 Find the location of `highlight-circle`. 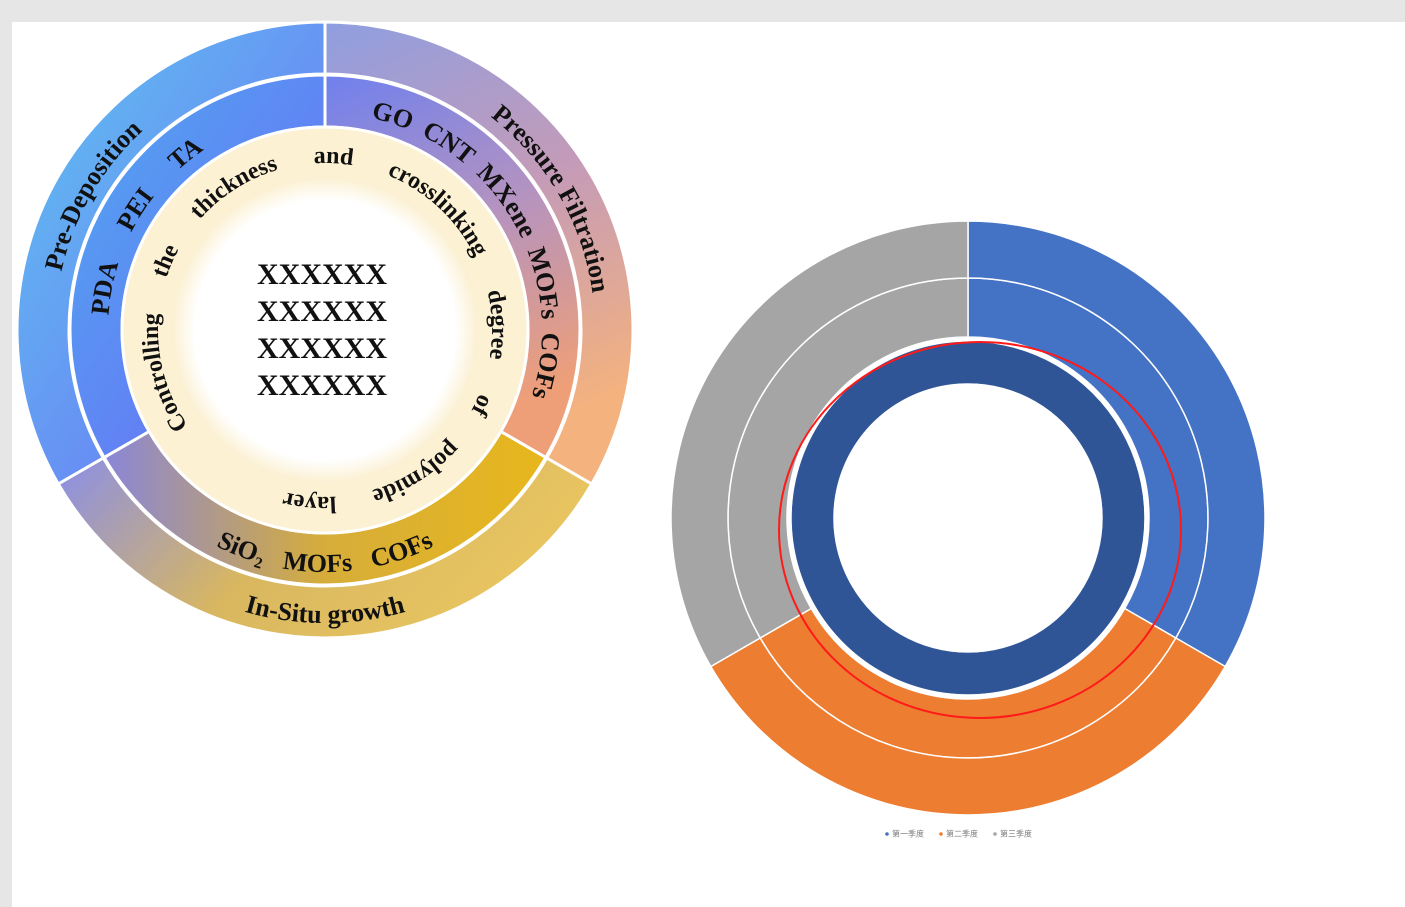

highlight-circle is located at coordinates (980, 530).